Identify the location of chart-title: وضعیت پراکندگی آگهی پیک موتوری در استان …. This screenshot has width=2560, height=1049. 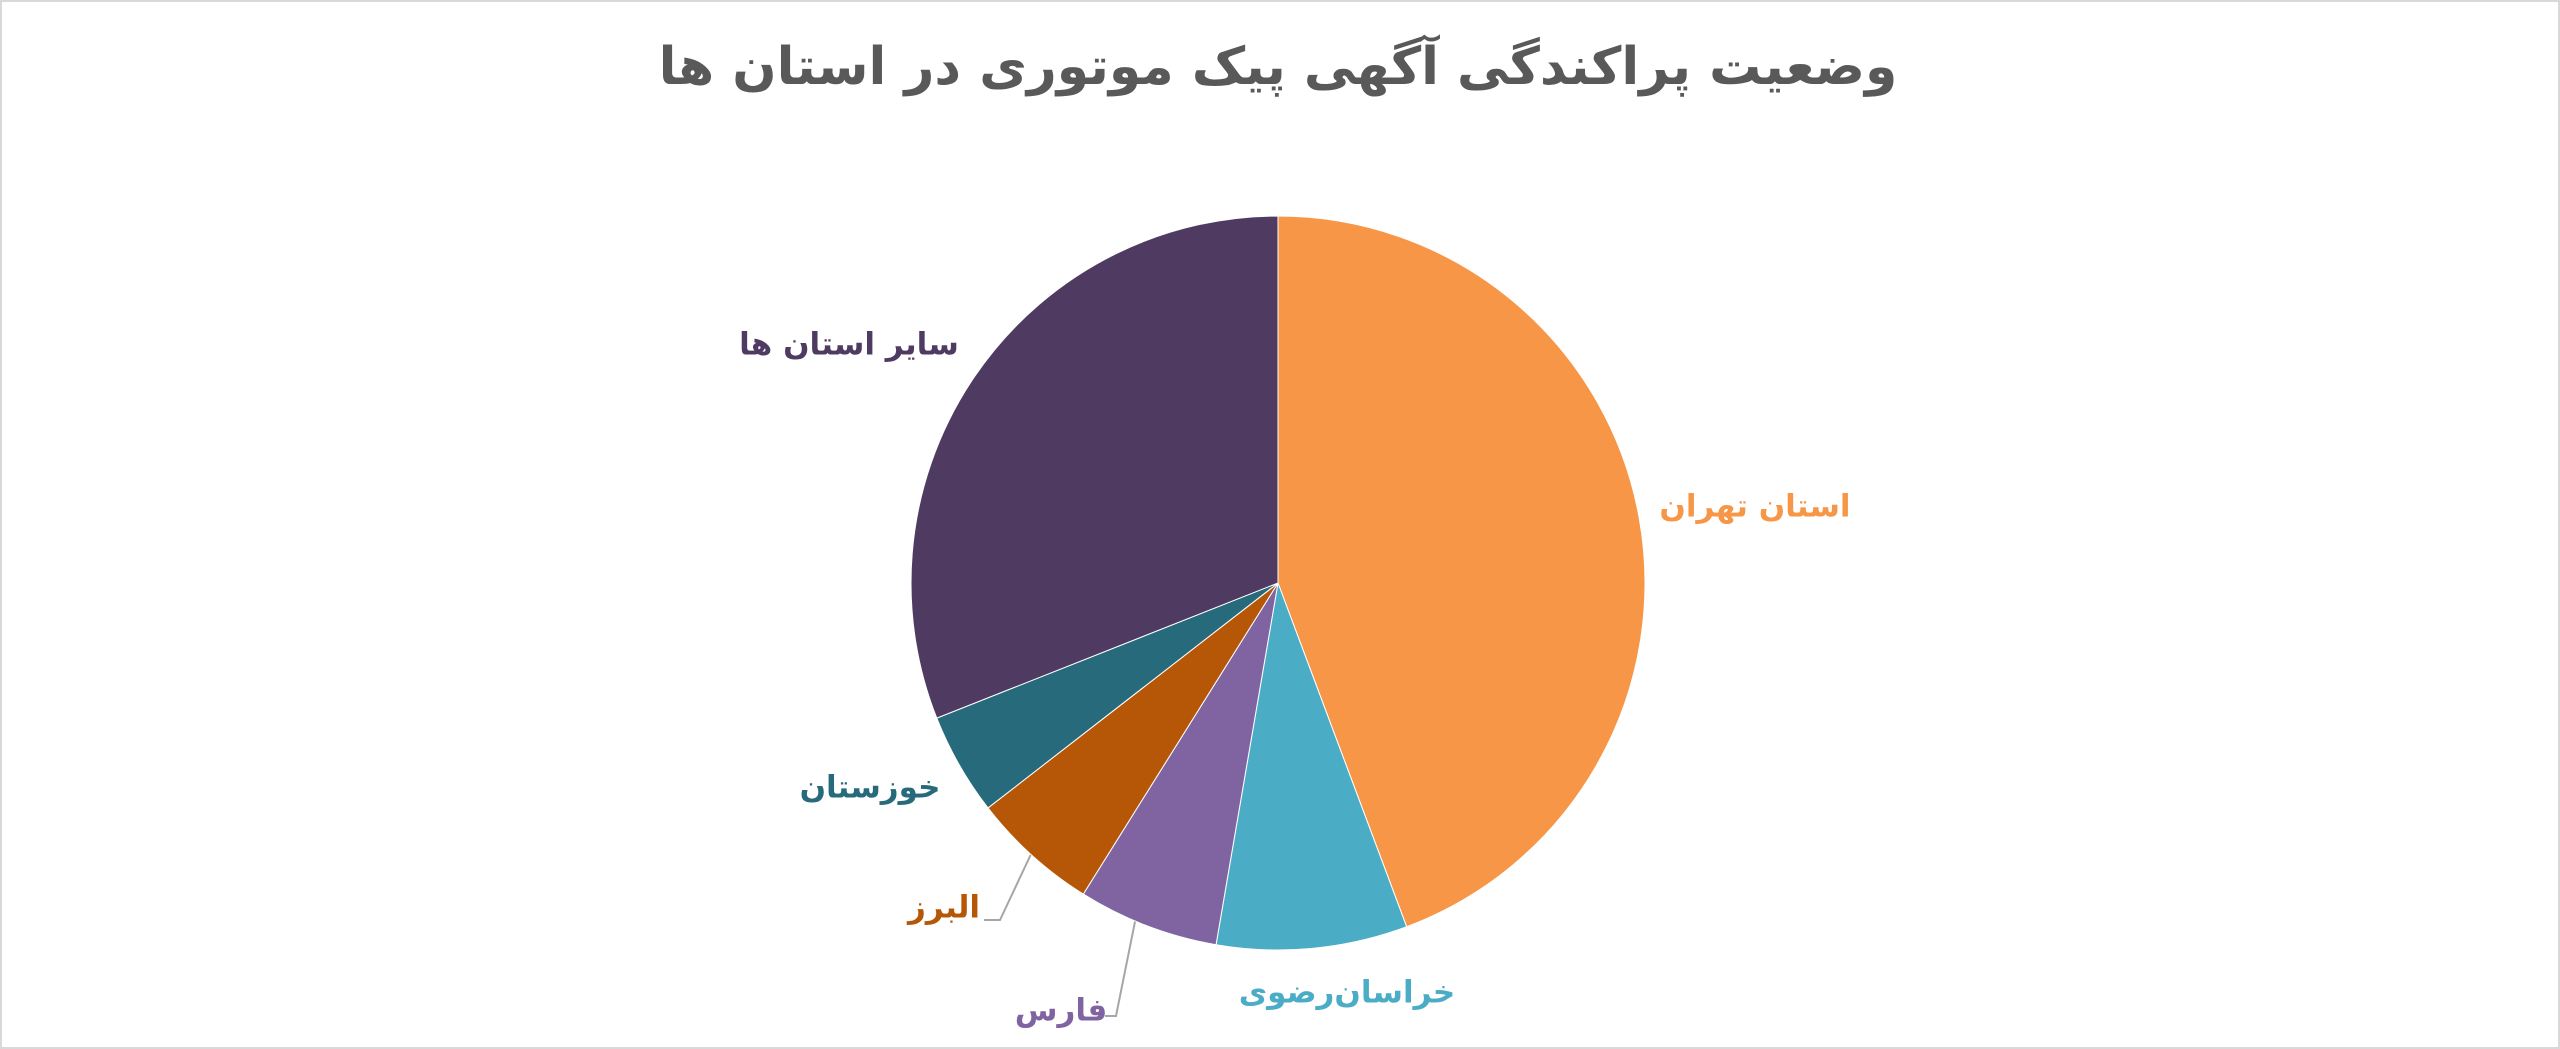
(1278, 65).